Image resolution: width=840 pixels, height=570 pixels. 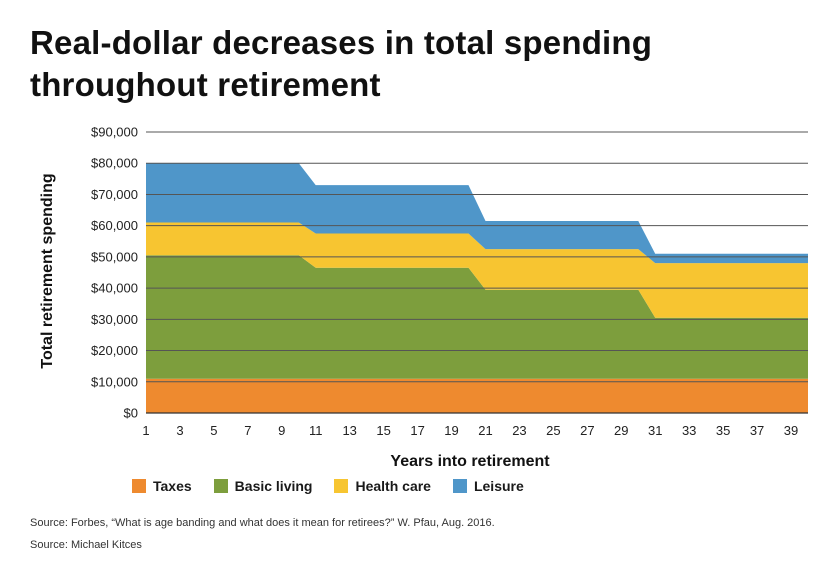 I want to click on x-tick-label: 35, so click(x=723, y=430).